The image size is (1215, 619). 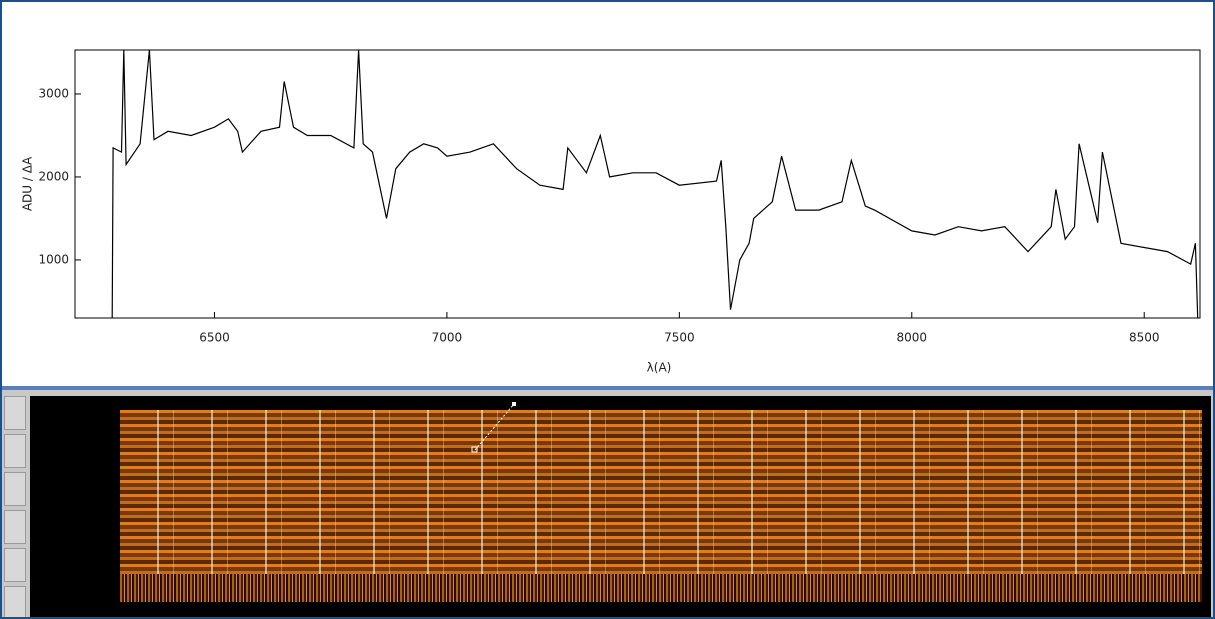 What do you see at coordinates (53, 93) in the screenshot?
I see `y-tick-label: 3000` at bounding box center [53, 93].